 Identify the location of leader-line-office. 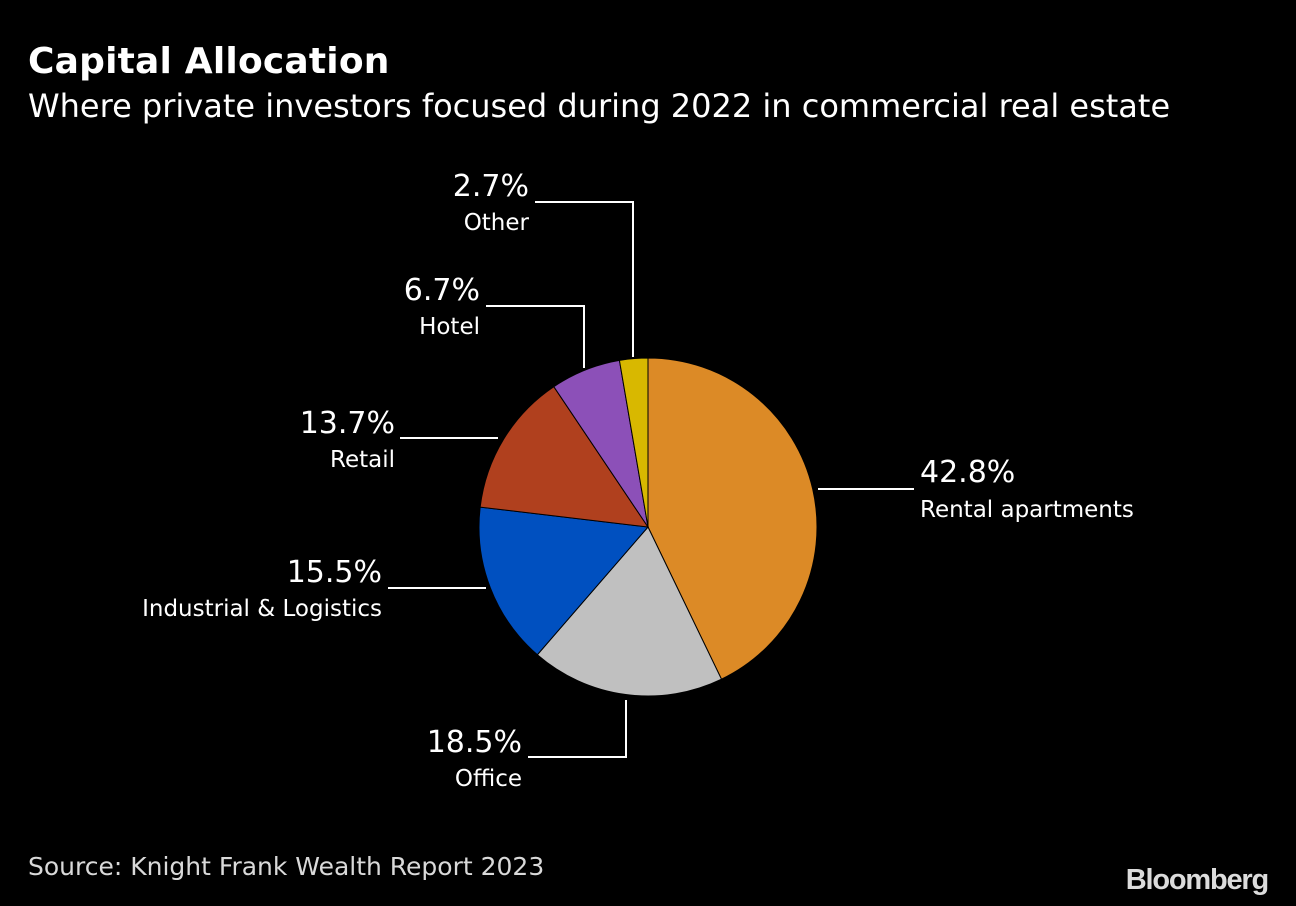
(577, 729).